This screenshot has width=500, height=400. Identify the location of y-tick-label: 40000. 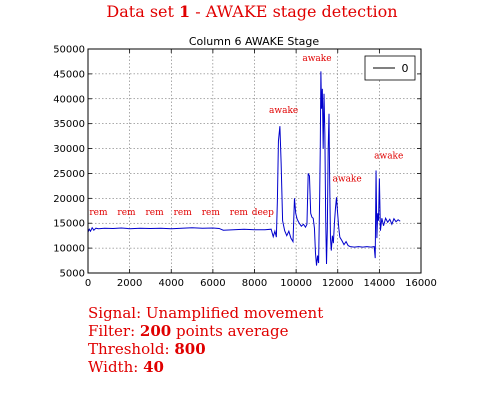
(69, 99).